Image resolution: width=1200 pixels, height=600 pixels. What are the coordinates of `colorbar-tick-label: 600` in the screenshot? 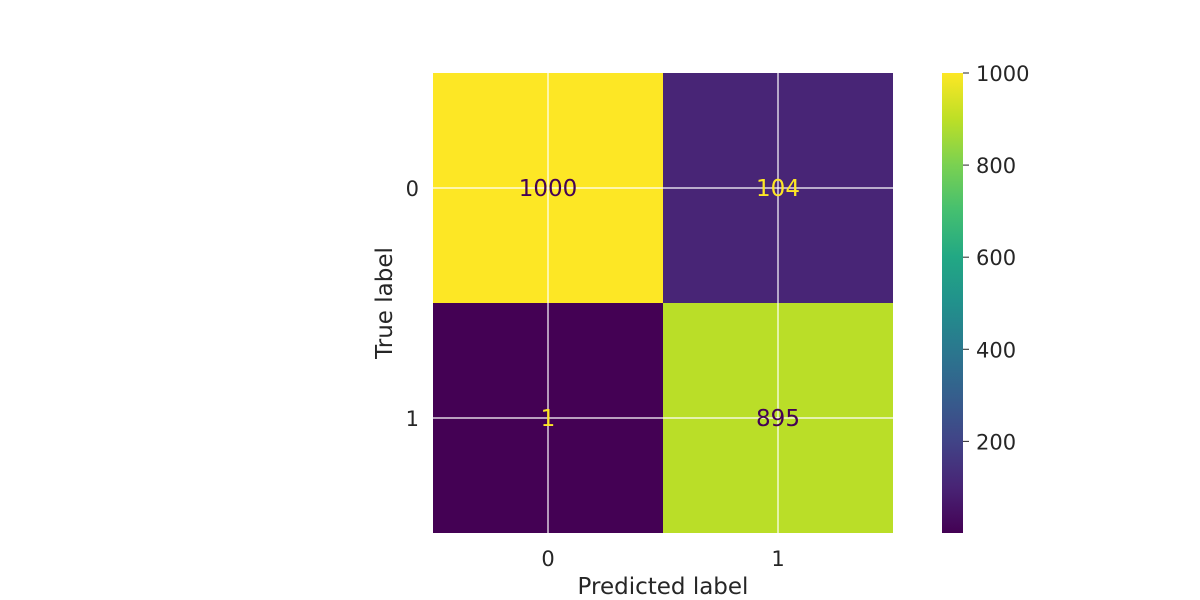 It's located at (996, 258).